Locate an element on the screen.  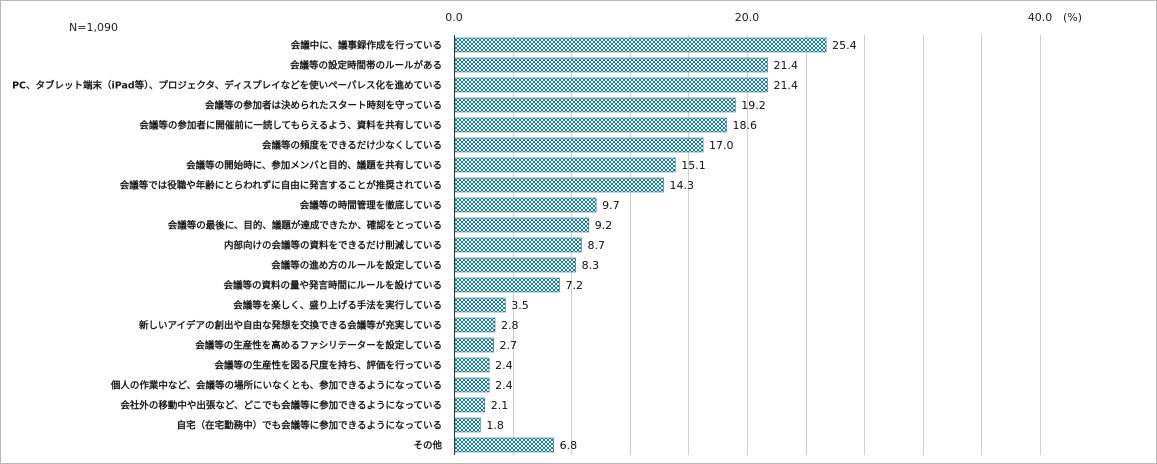
data-value-label: 8.7 is located at coordinates (596, 245).